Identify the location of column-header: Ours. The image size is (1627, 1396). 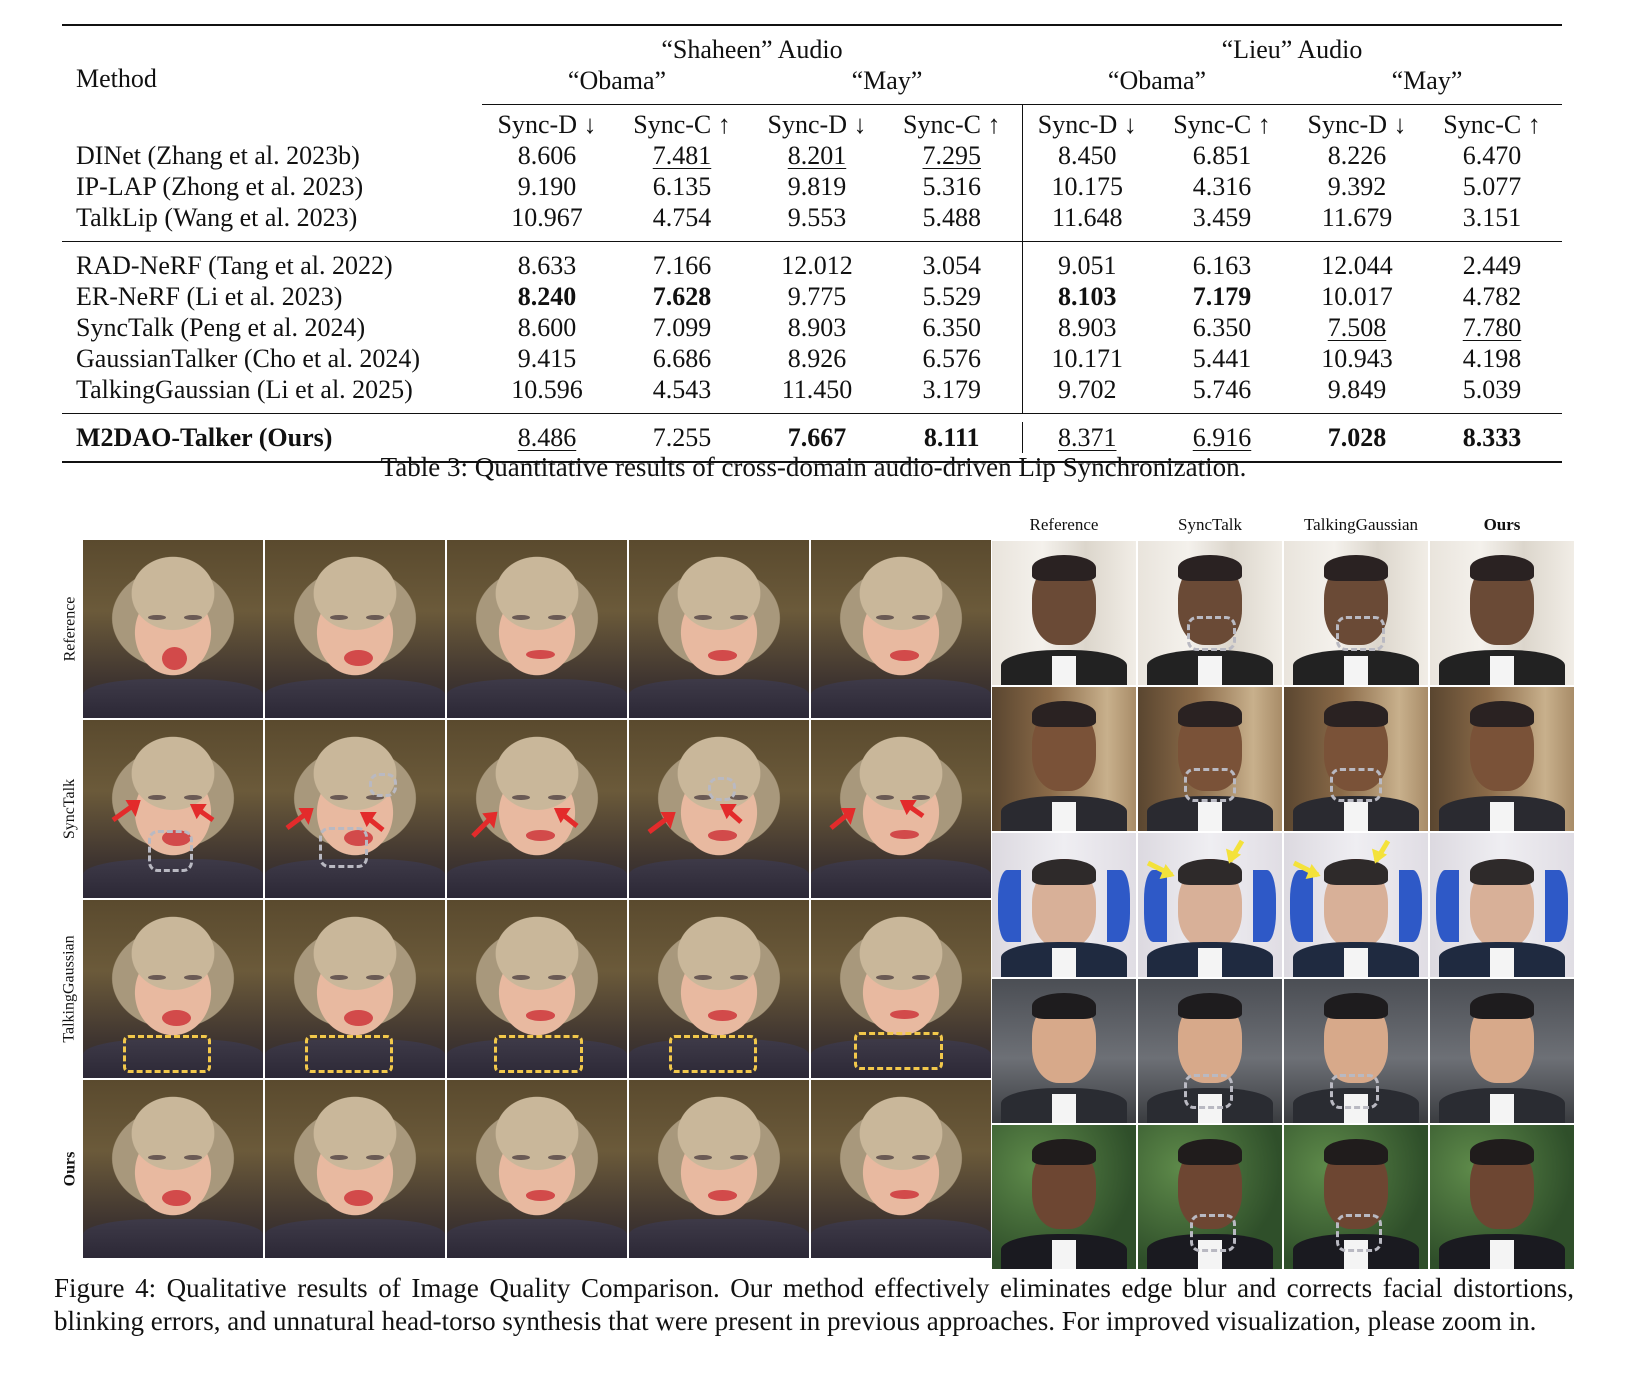
(1502, 524).